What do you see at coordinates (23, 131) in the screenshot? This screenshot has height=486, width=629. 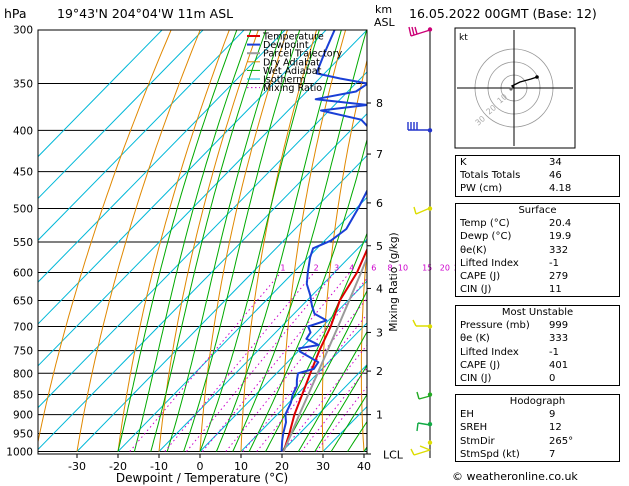 I see `pressure-tick-400: 400` at bounding box center [23, 131].